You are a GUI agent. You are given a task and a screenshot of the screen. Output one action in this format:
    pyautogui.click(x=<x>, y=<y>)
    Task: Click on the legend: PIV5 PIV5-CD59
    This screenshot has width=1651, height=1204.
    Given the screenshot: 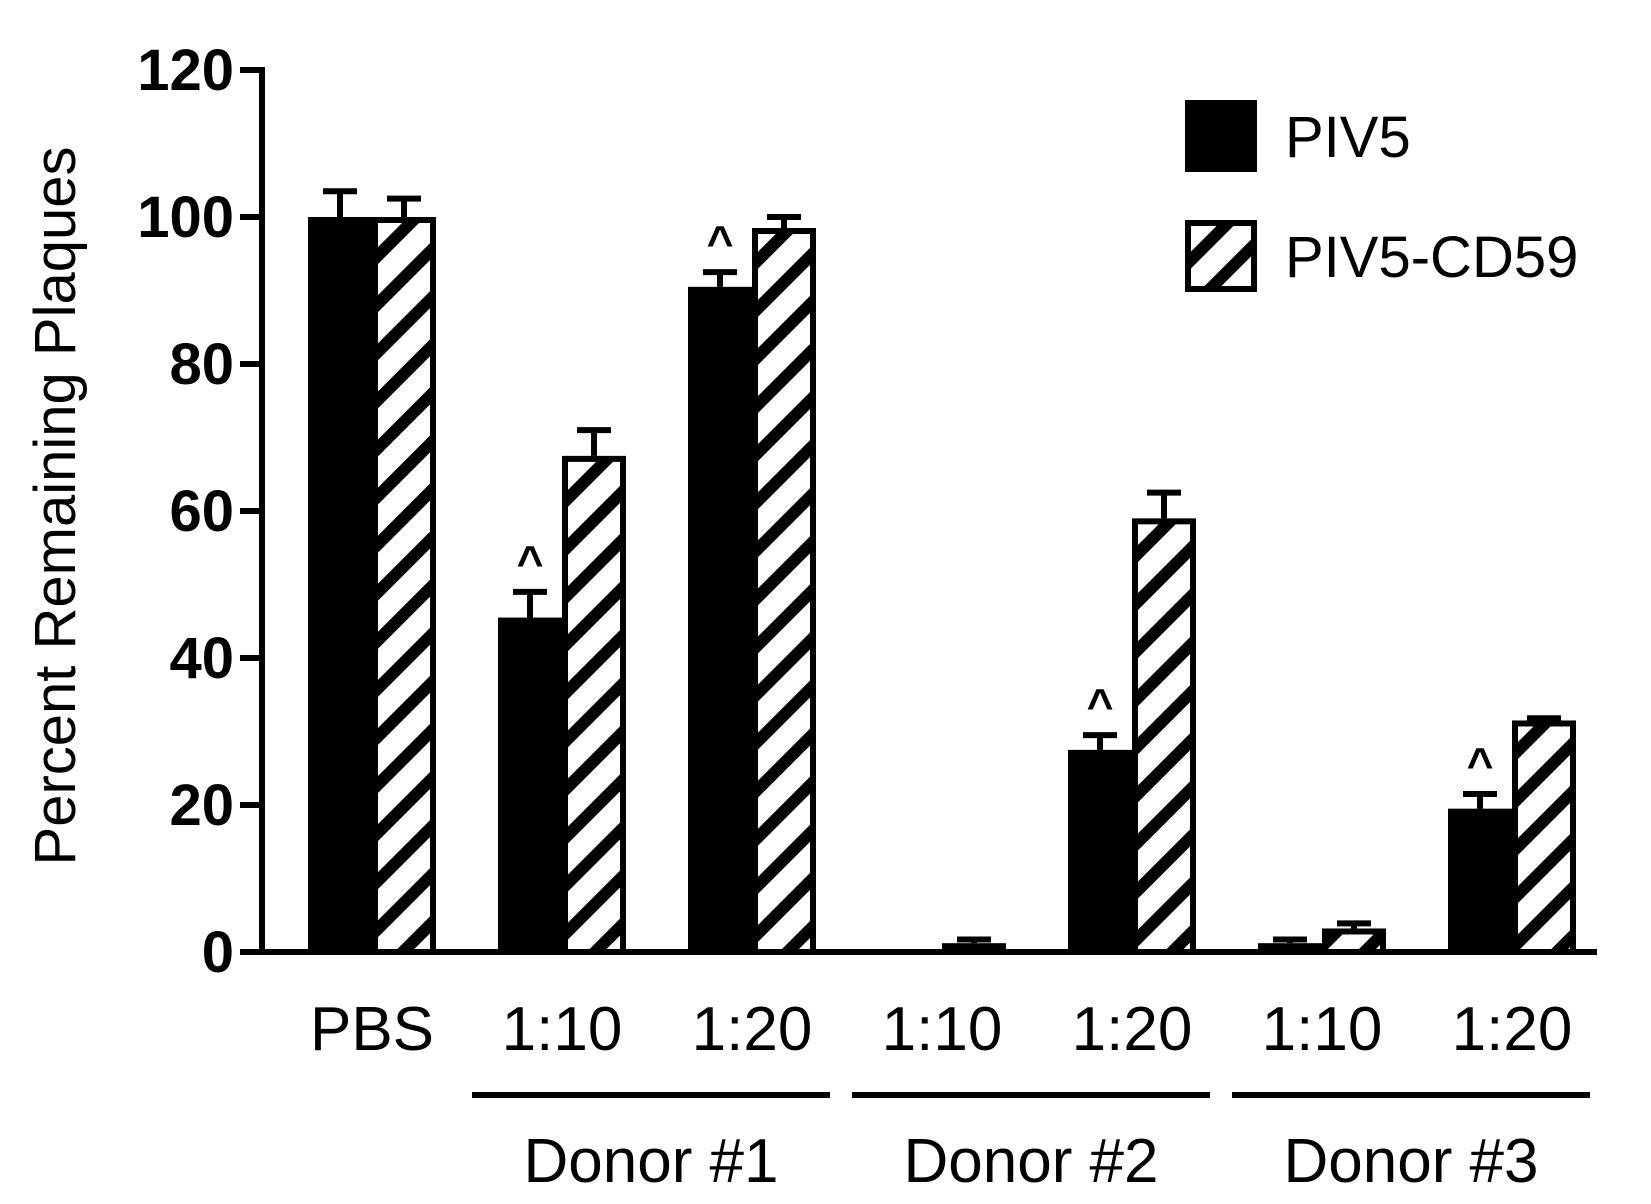 What is the action you would take?
    pyautogui.click(x=1381, y=196)
    